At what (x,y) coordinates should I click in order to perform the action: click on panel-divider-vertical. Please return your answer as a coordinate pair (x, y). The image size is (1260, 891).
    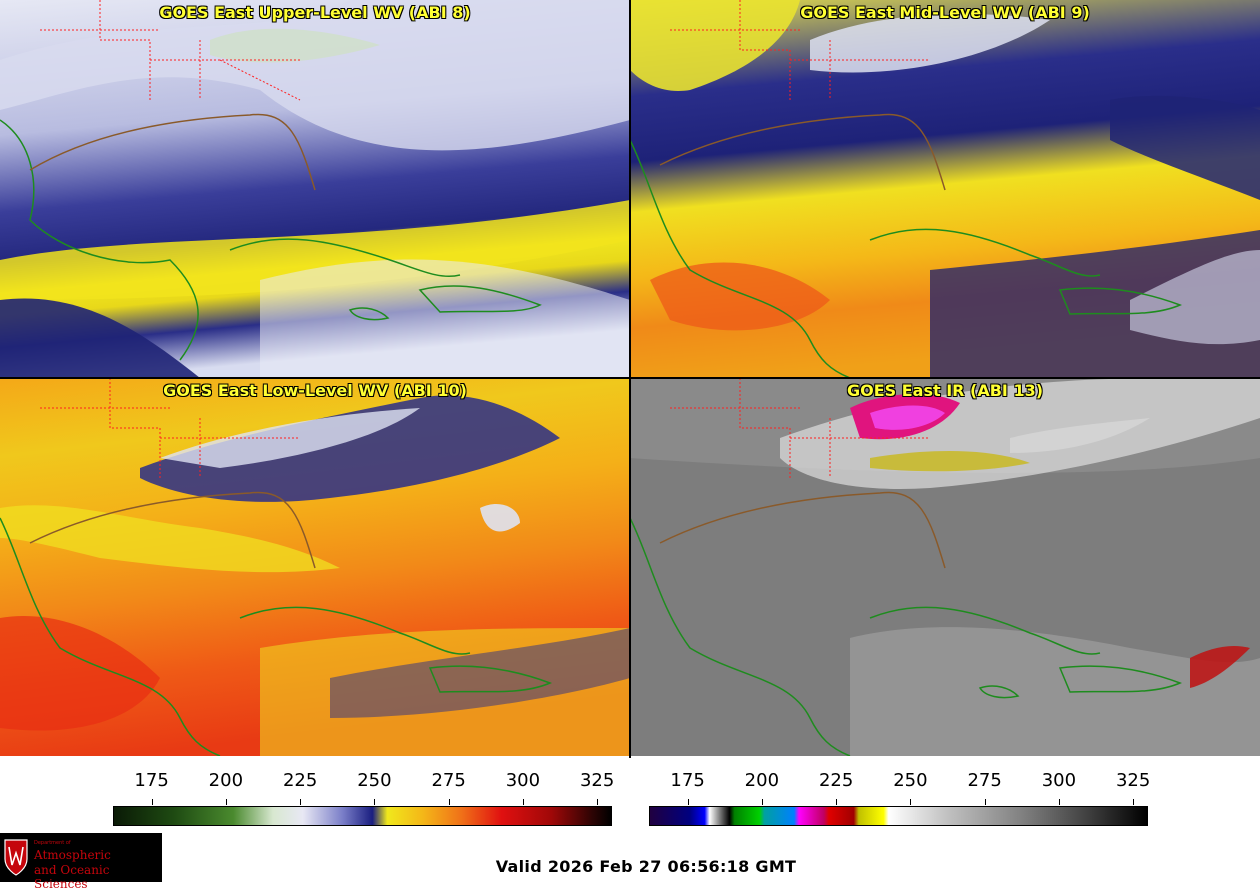
    Looking at the image, I should click on (630, 379).